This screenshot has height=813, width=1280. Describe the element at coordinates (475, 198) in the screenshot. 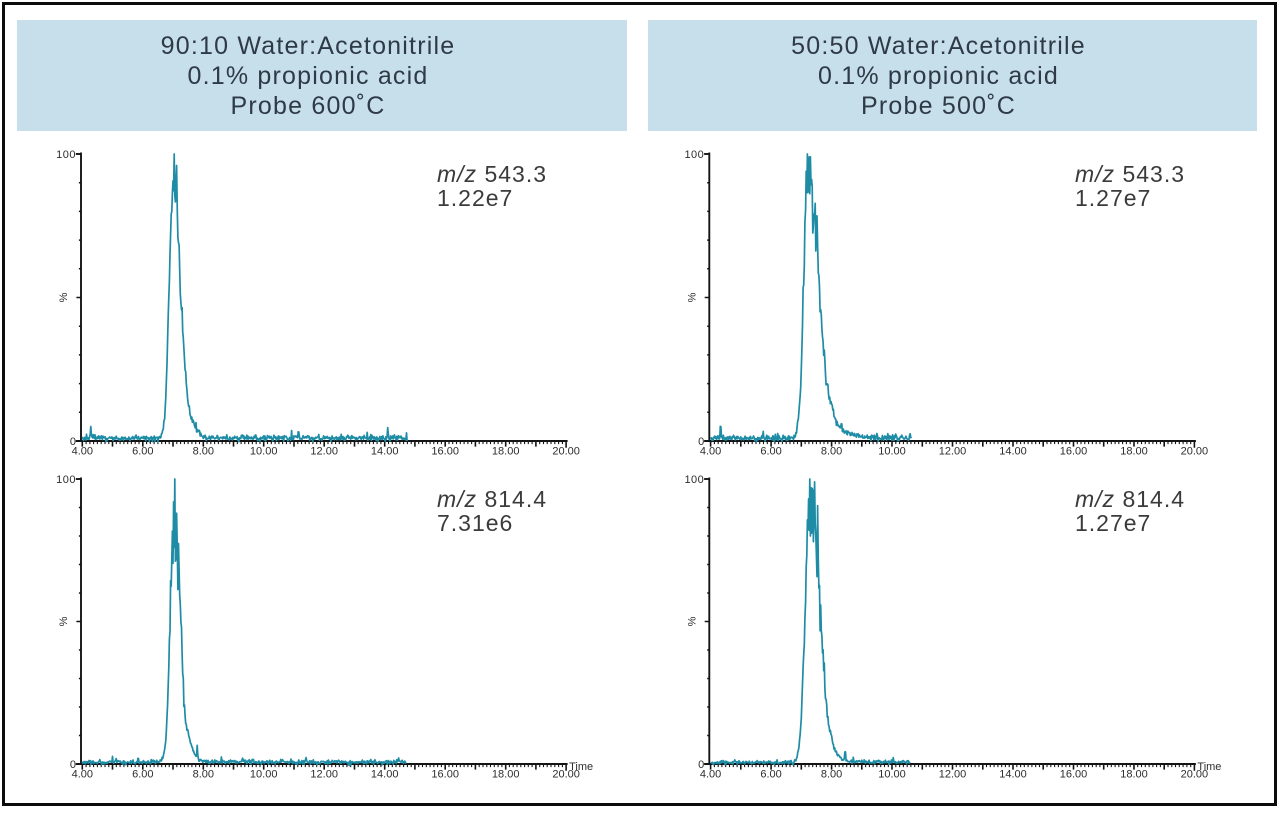

I see `svg-text: 1.22e7` at that location.